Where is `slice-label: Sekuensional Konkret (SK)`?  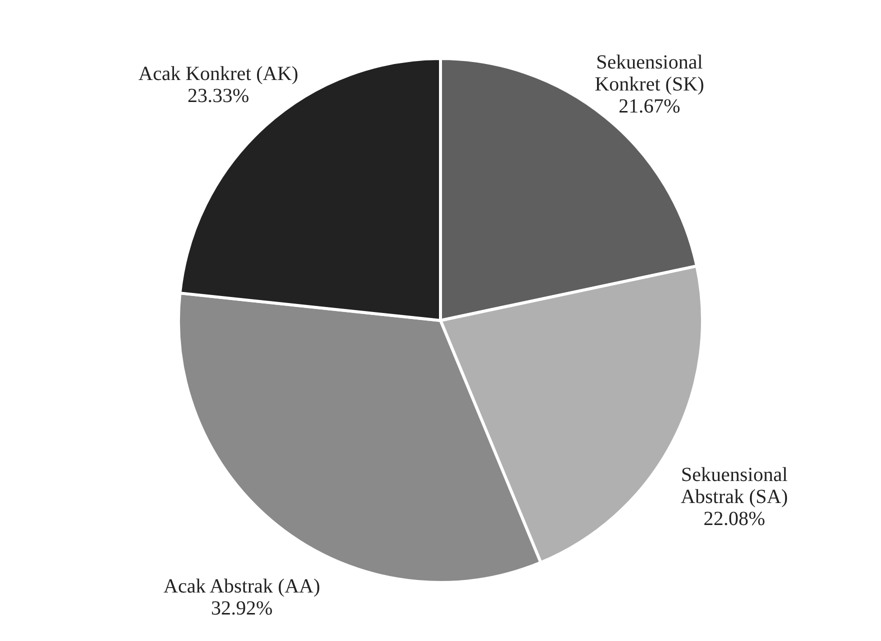 slice-label: Sekuensional Konkret (SK) is located at coordinates (649, 74).